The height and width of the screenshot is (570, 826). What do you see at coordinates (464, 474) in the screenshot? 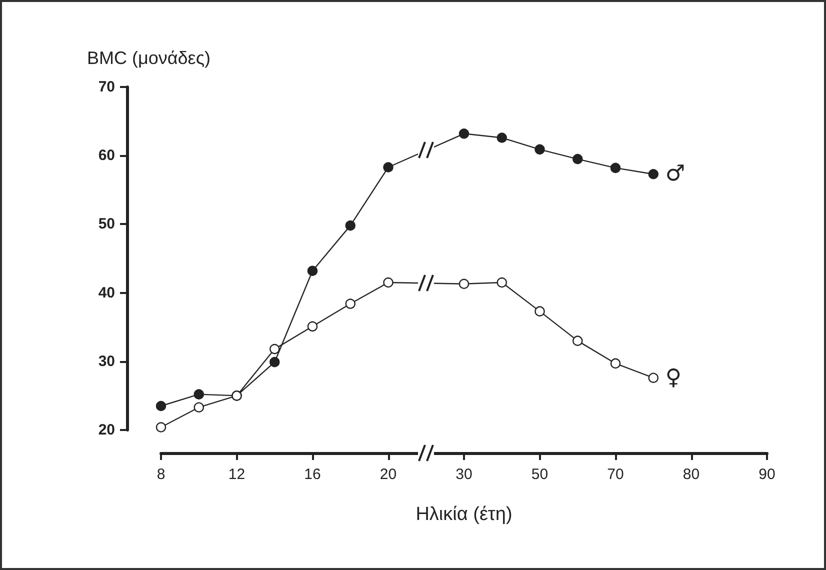
I see `x-tick-label: 30` at bounding box center [464, 474].